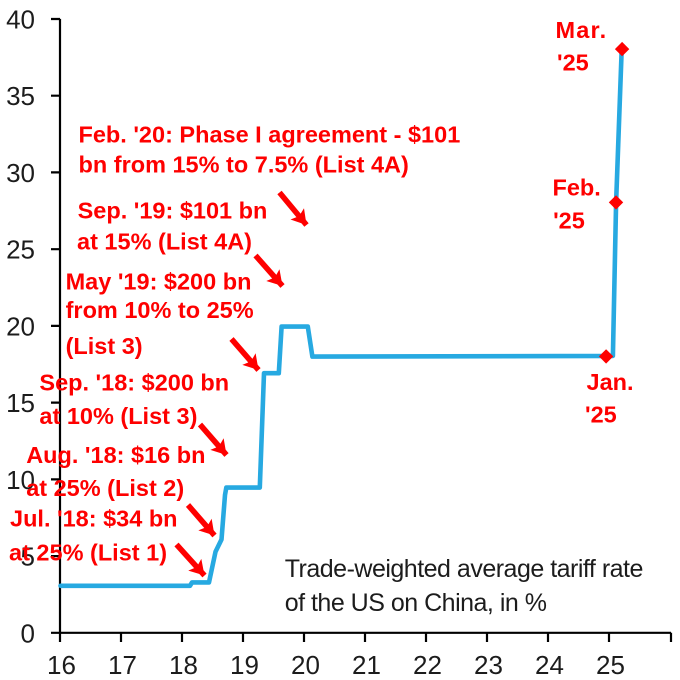 Image resolution: width=680 pixels, height=680 pixels. What do you see at coordinates (28, 557) in the screenshot?
I see `svg-text: 5` at bounding box center [28, 557].